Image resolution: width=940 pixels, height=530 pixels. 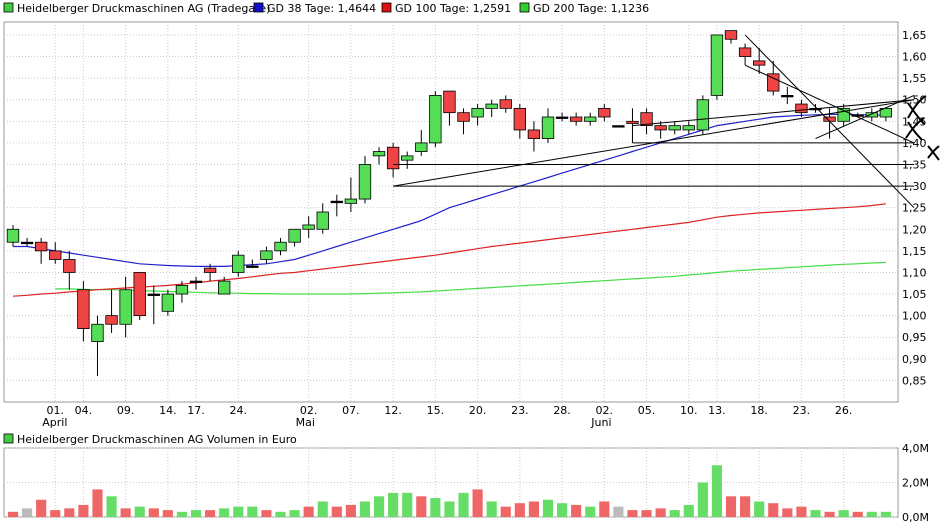 I want to click on annotation-mark, so click(x=915, y=129).